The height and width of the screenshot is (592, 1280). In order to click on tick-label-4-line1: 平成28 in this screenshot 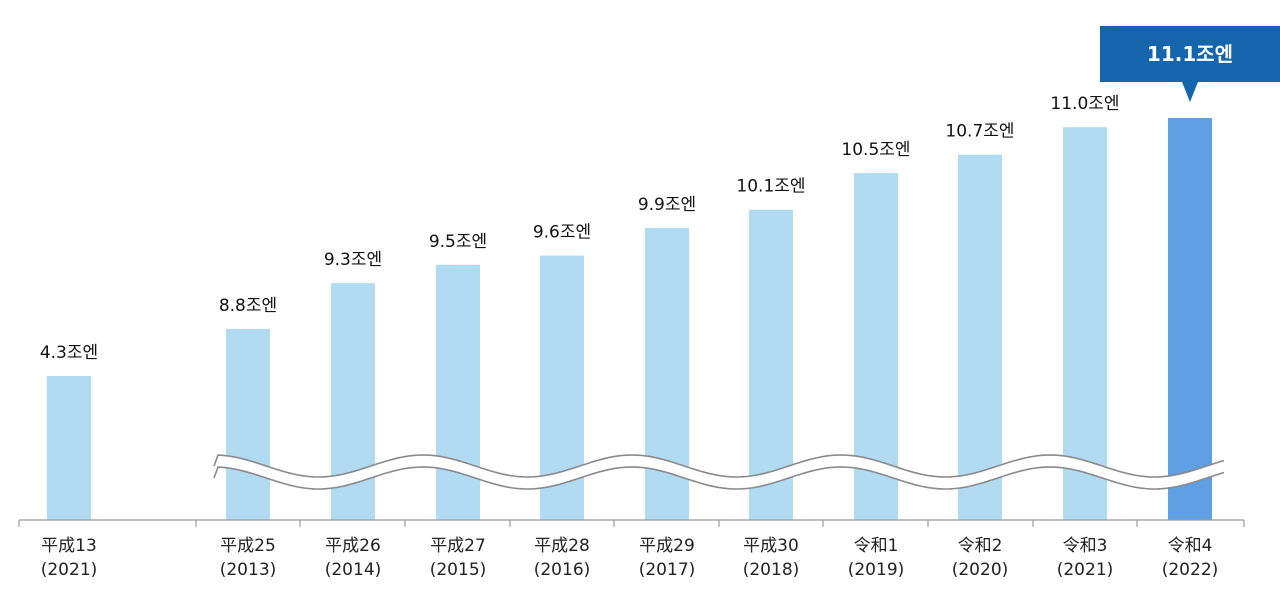, I will do `click(562, 546)`.